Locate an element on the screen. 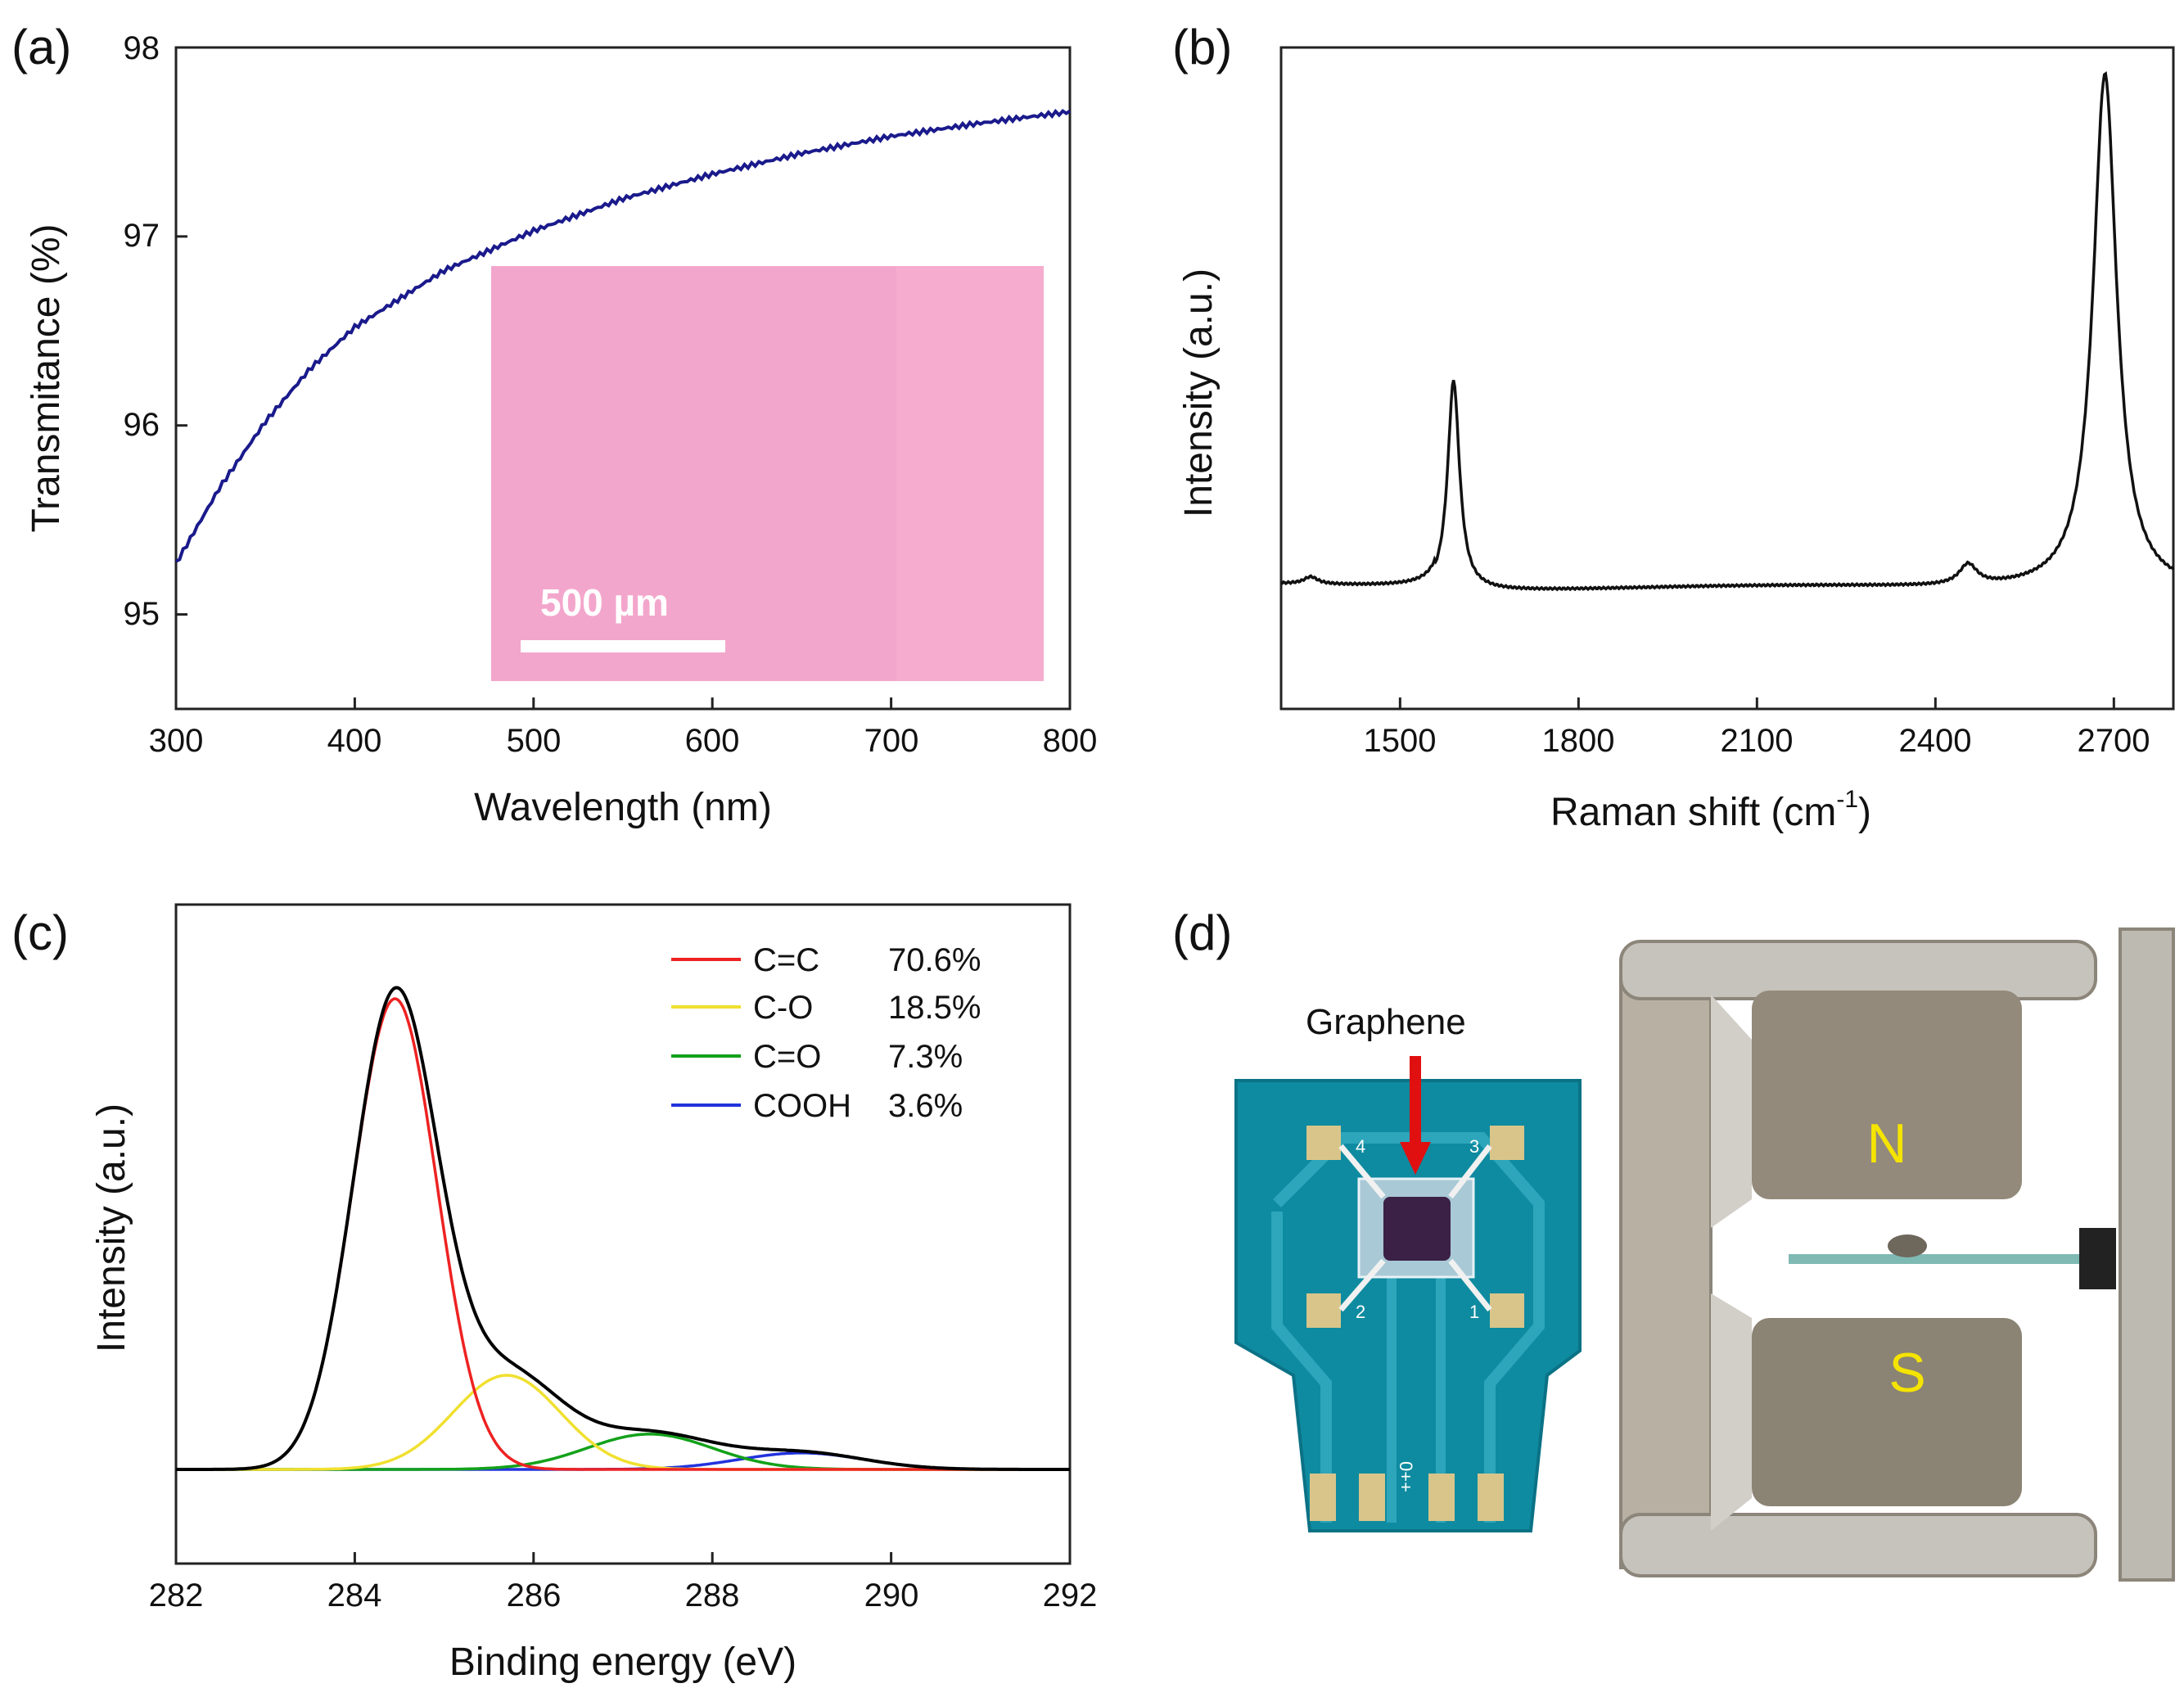 Image resolution: width=2184 pixels, height=1697 pixels. legend-label-ceo: C=O is located at coordinates (787, 1057).